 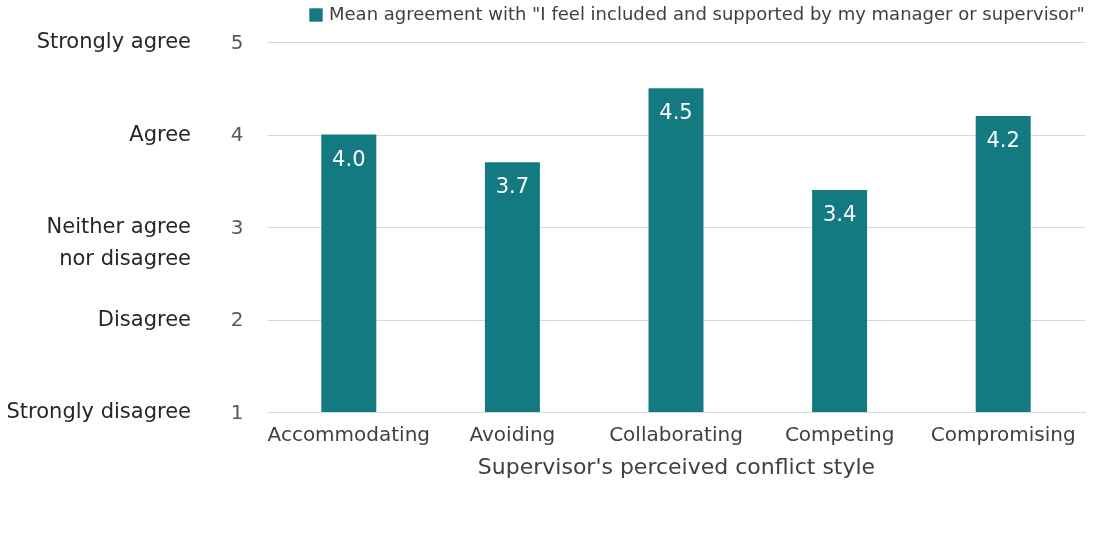 I want to click on text: Neither agree nor disagree, so click(x=118, y=242).